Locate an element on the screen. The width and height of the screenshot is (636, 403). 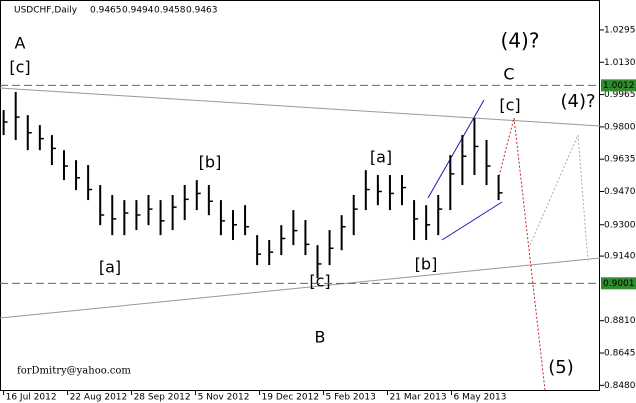
y-tick-label: 0.9300 is located at coordinates (620, 225).